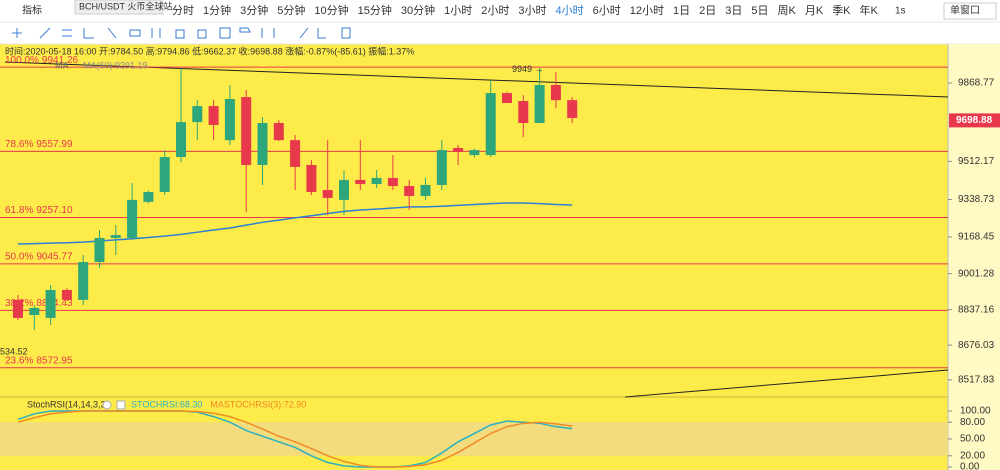  What do you see at coordinates (19, 144) in the screenshot?
I see `fib-label: 78.6%` at bounding box center [19, 144].